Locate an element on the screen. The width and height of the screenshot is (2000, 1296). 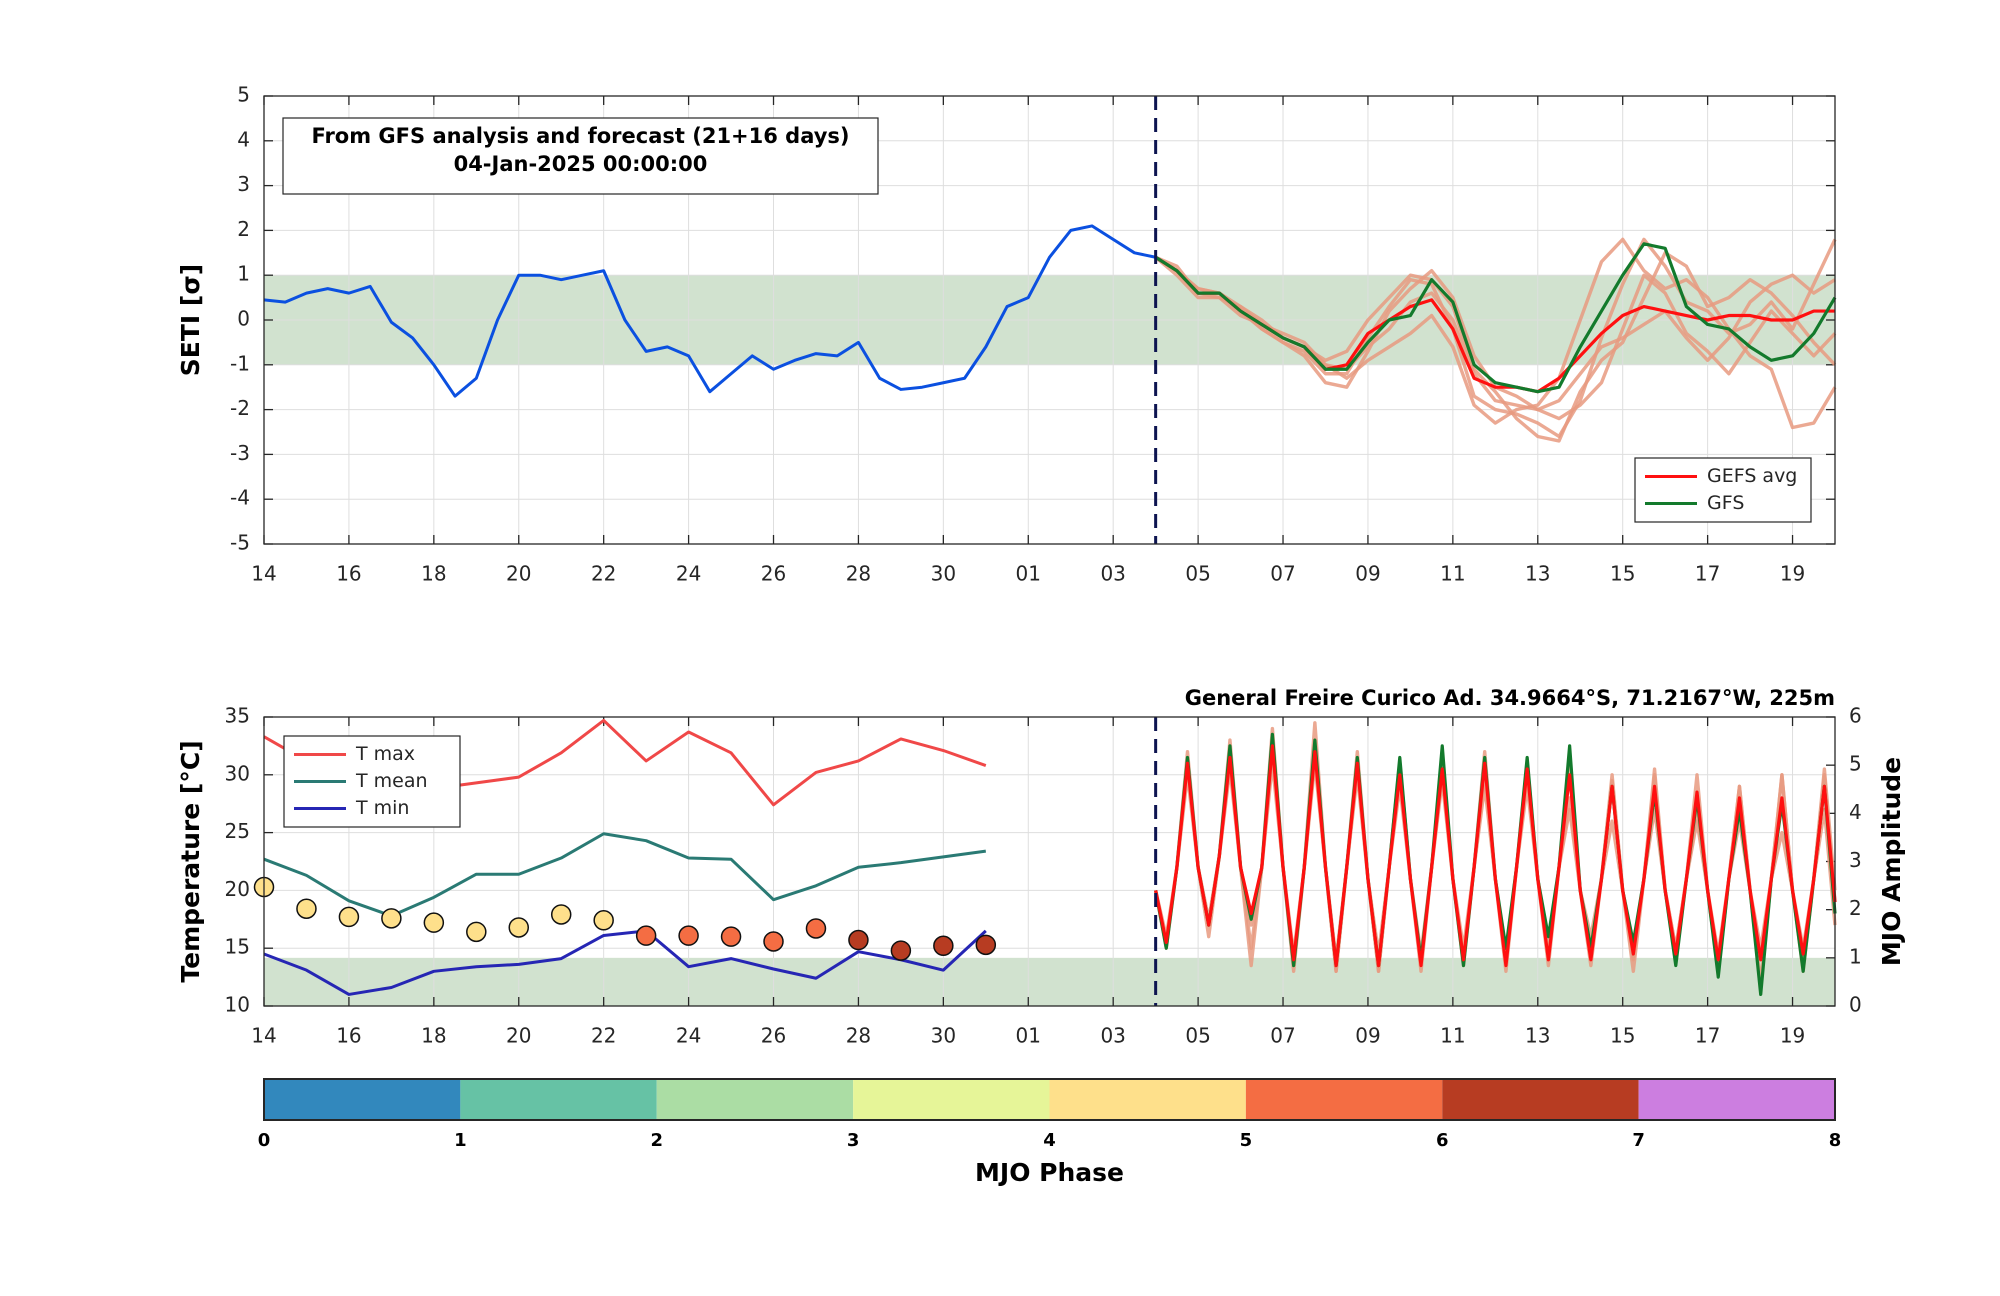
colorbar-tick-label: 1 is located at coordinates (460, 1140).